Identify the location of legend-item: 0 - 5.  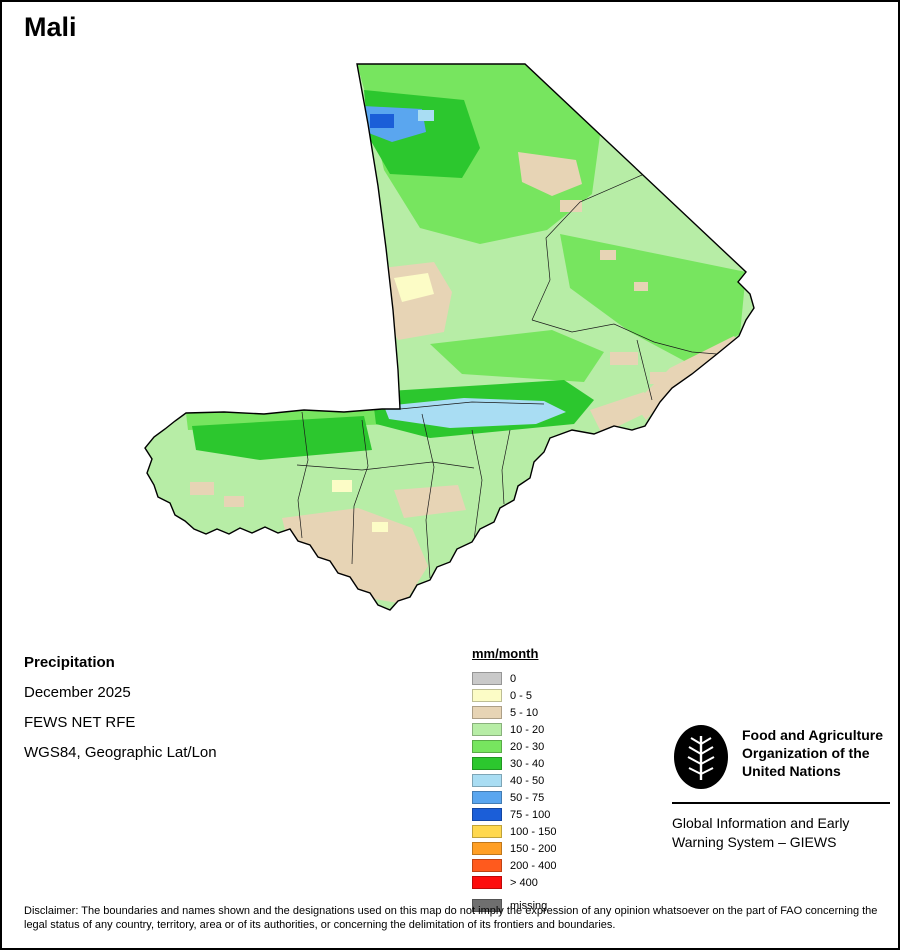
(514, 695).